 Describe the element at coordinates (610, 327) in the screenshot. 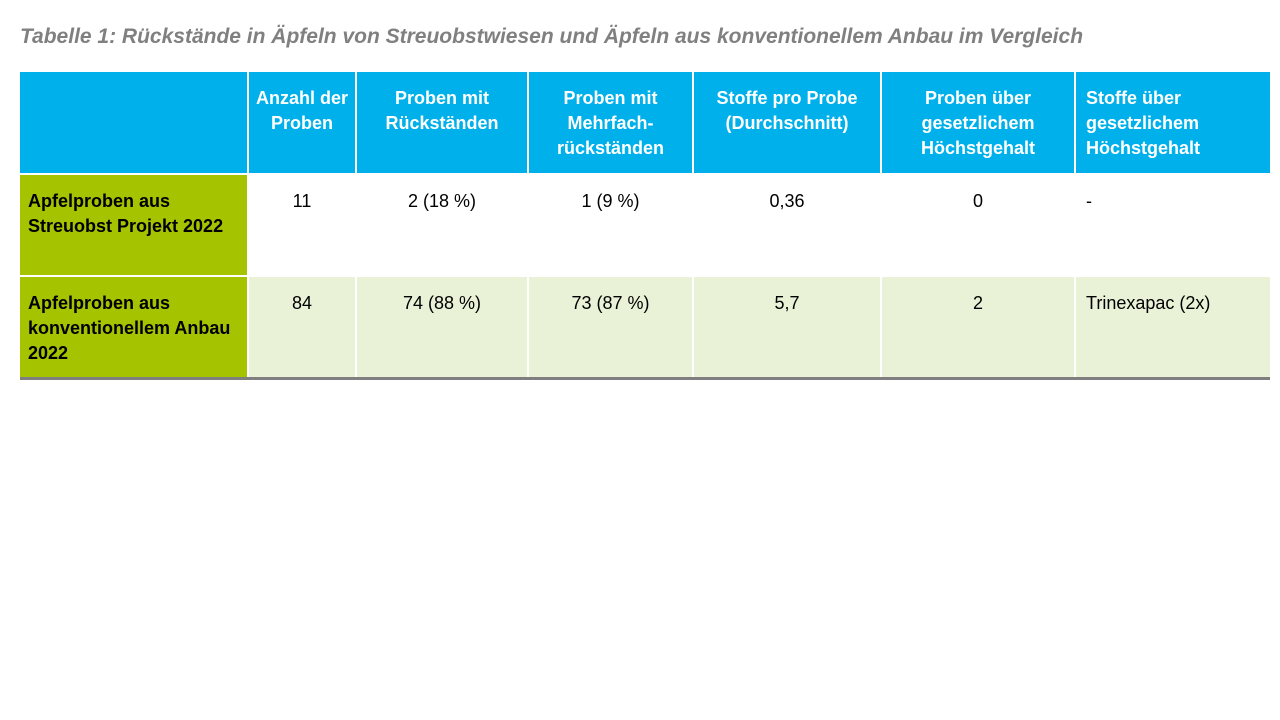

I see `table-cell: 73 (87 %)` at that location.